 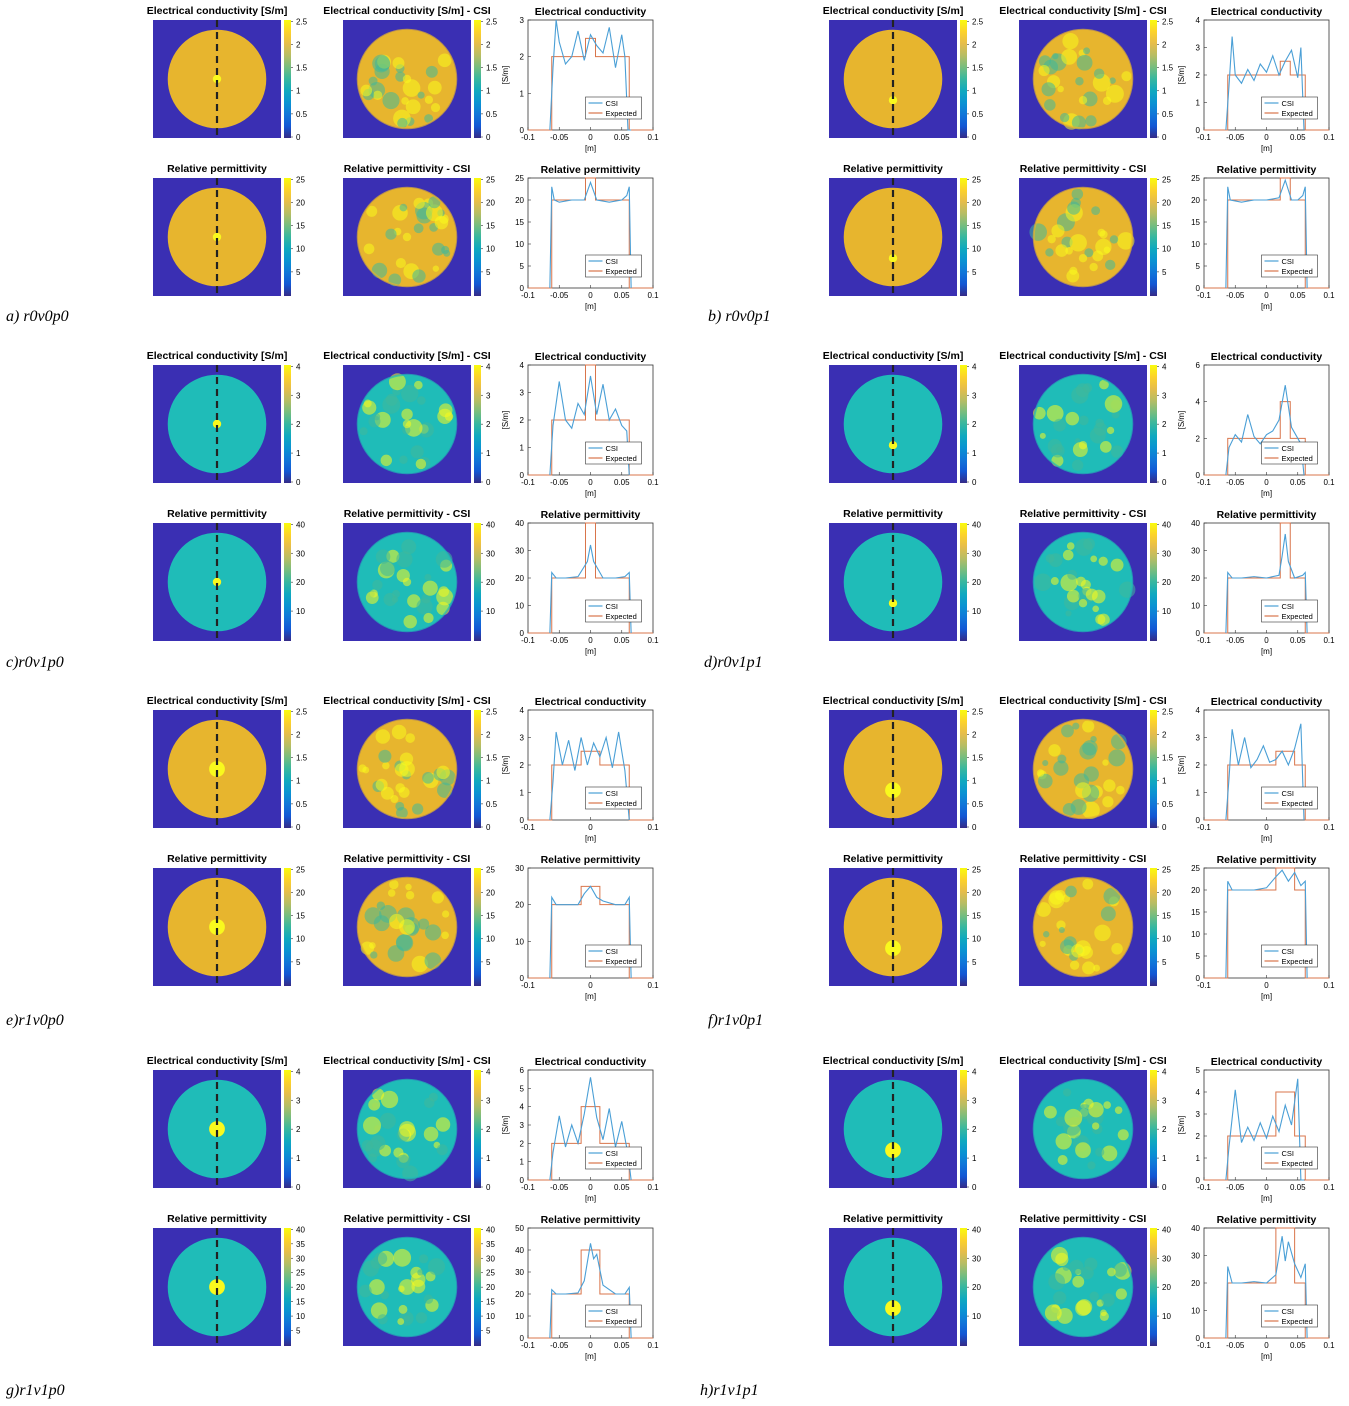 I want to click on y-tick-label: 4, so click(x=522, y=710).